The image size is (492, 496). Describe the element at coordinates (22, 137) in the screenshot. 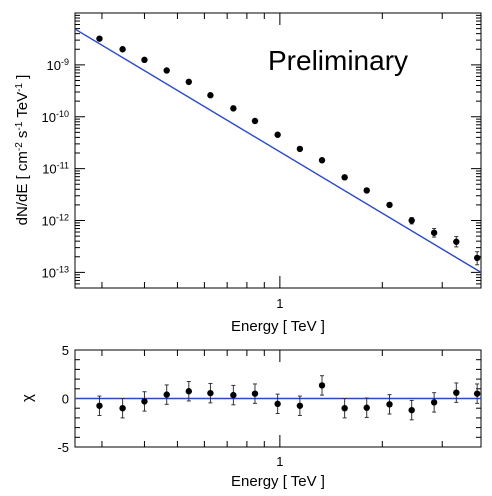

I see `ylabel-text: s` at that location.